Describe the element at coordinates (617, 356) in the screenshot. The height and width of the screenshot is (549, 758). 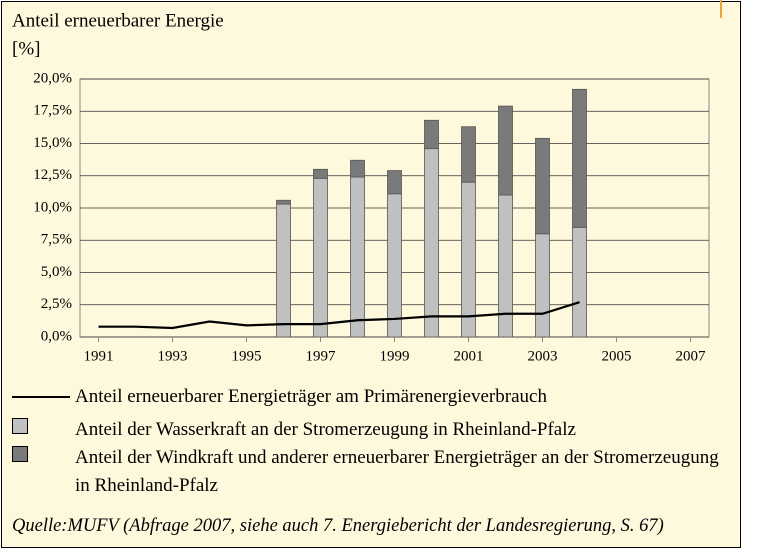
I see `x-tick-label: 2005` at that location.